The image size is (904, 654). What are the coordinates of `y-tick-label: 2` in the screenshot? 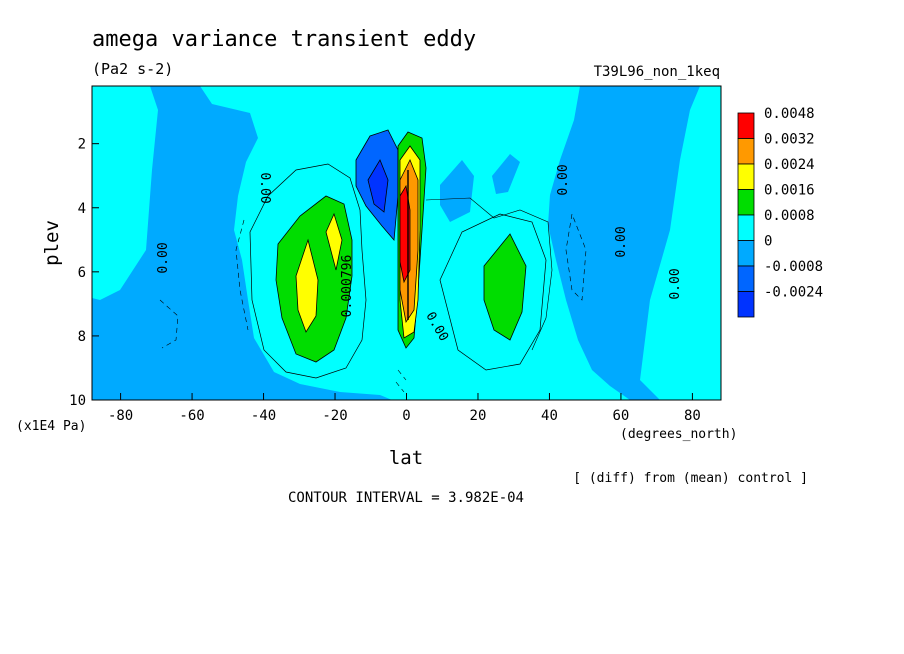 It's located at (82, 145).